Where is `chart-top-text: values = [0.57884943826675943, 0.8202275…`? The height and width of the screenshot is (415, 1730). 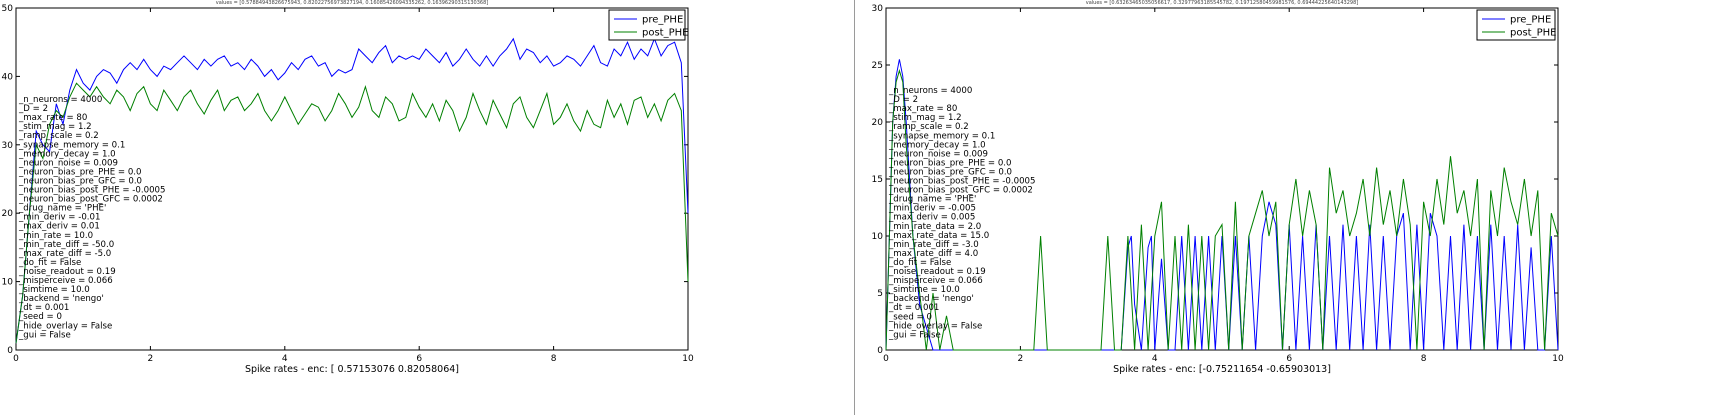 chart-top-text: values = [0.57884943826675943, 0.8202275… is located at coordinates (352, 3).